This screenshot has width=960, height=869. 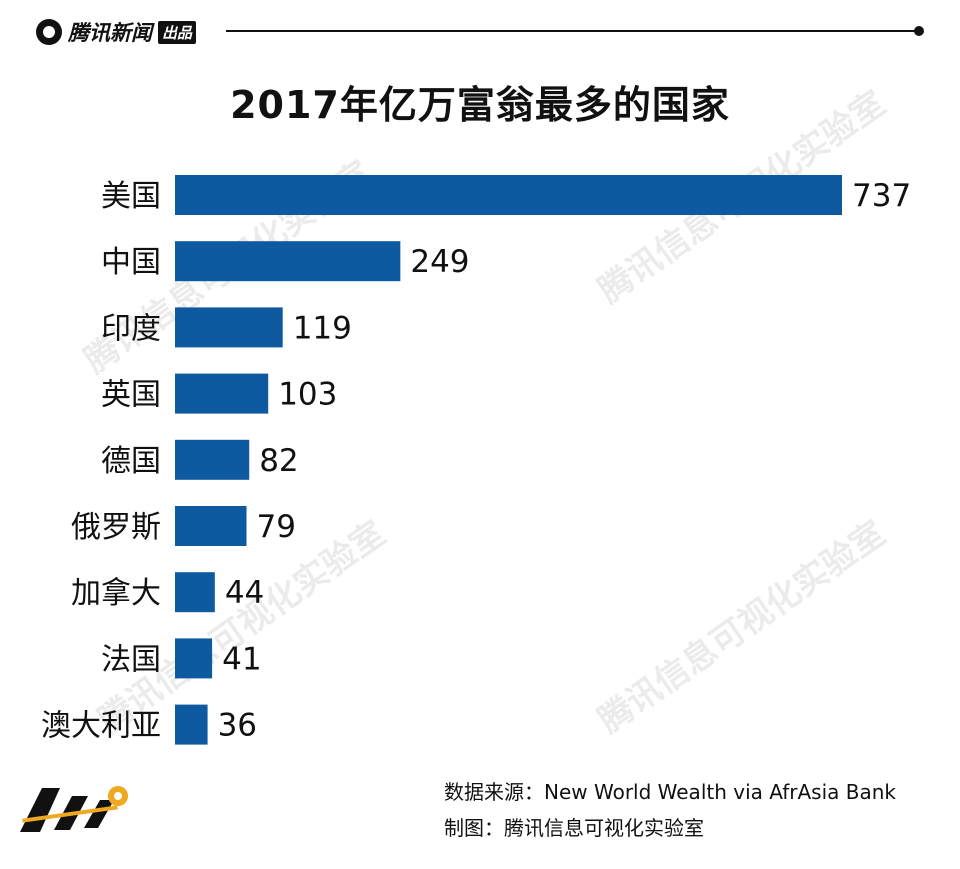 I want to click on data-source: 数据来源：New World Wealth via AfrAsia Bank, so click(x=670, y=792).